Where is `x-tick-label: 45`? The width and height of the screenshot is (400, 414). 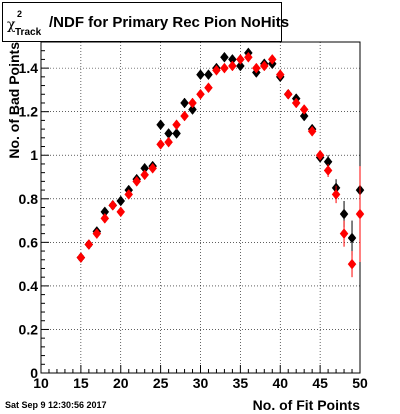 x-tick-label: 45 is located at coordinates (320, 383).